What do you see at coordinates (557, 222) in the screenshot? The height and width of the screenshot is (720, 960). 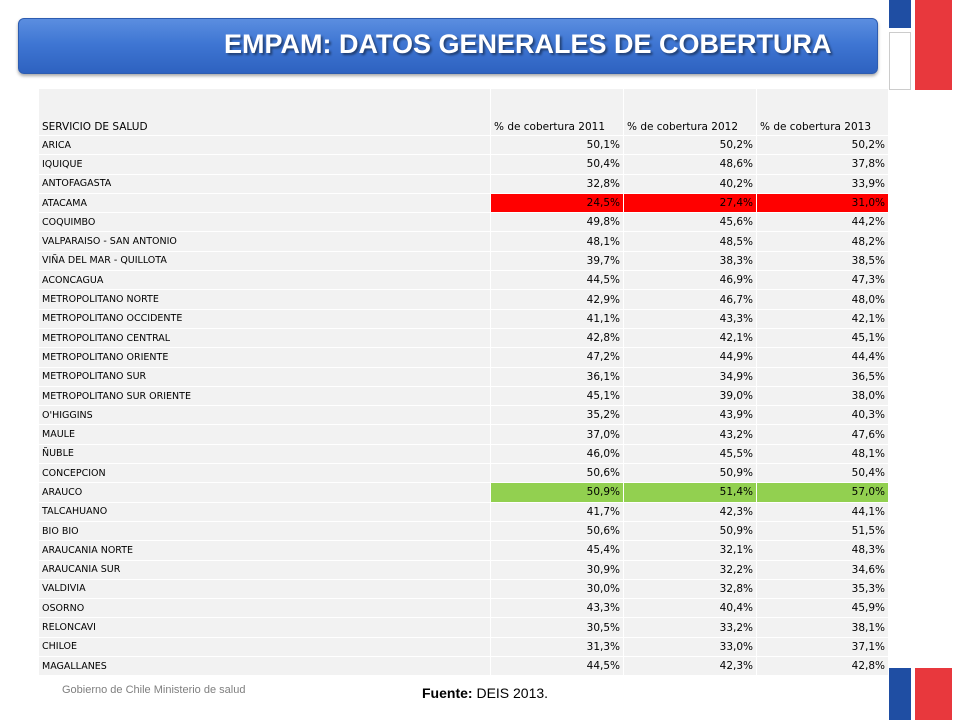 I see `value-2011: 49,8%` at bounding box center [557, 222].